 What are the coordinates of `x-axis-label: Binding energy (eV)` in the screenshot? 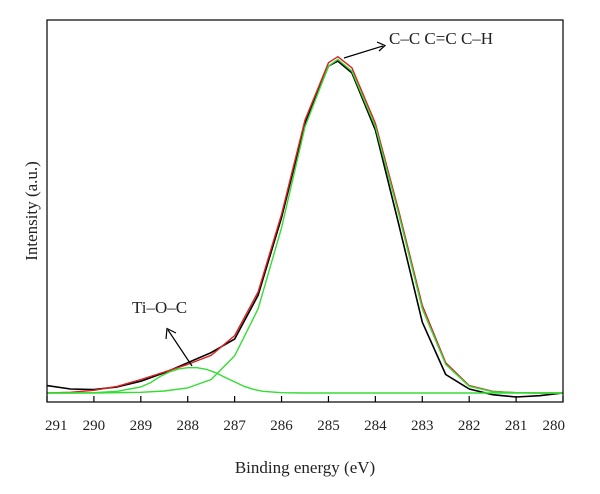 It's located at (305, 467).